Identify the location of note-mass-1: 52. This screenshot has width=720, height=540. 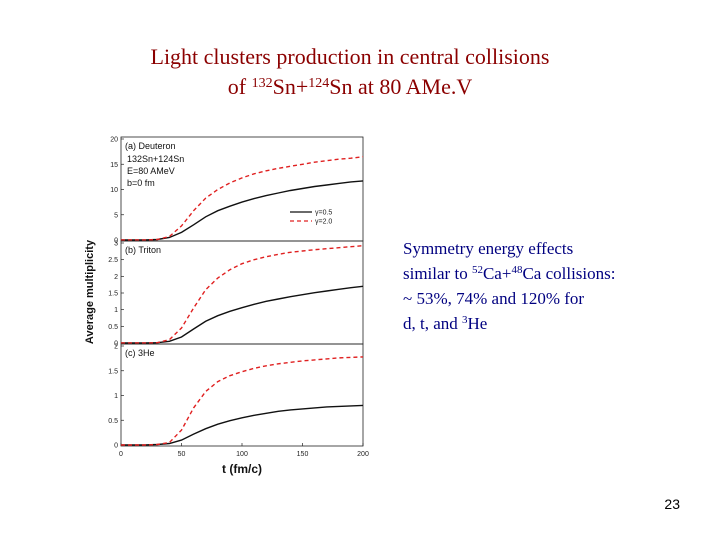
(477, 270).